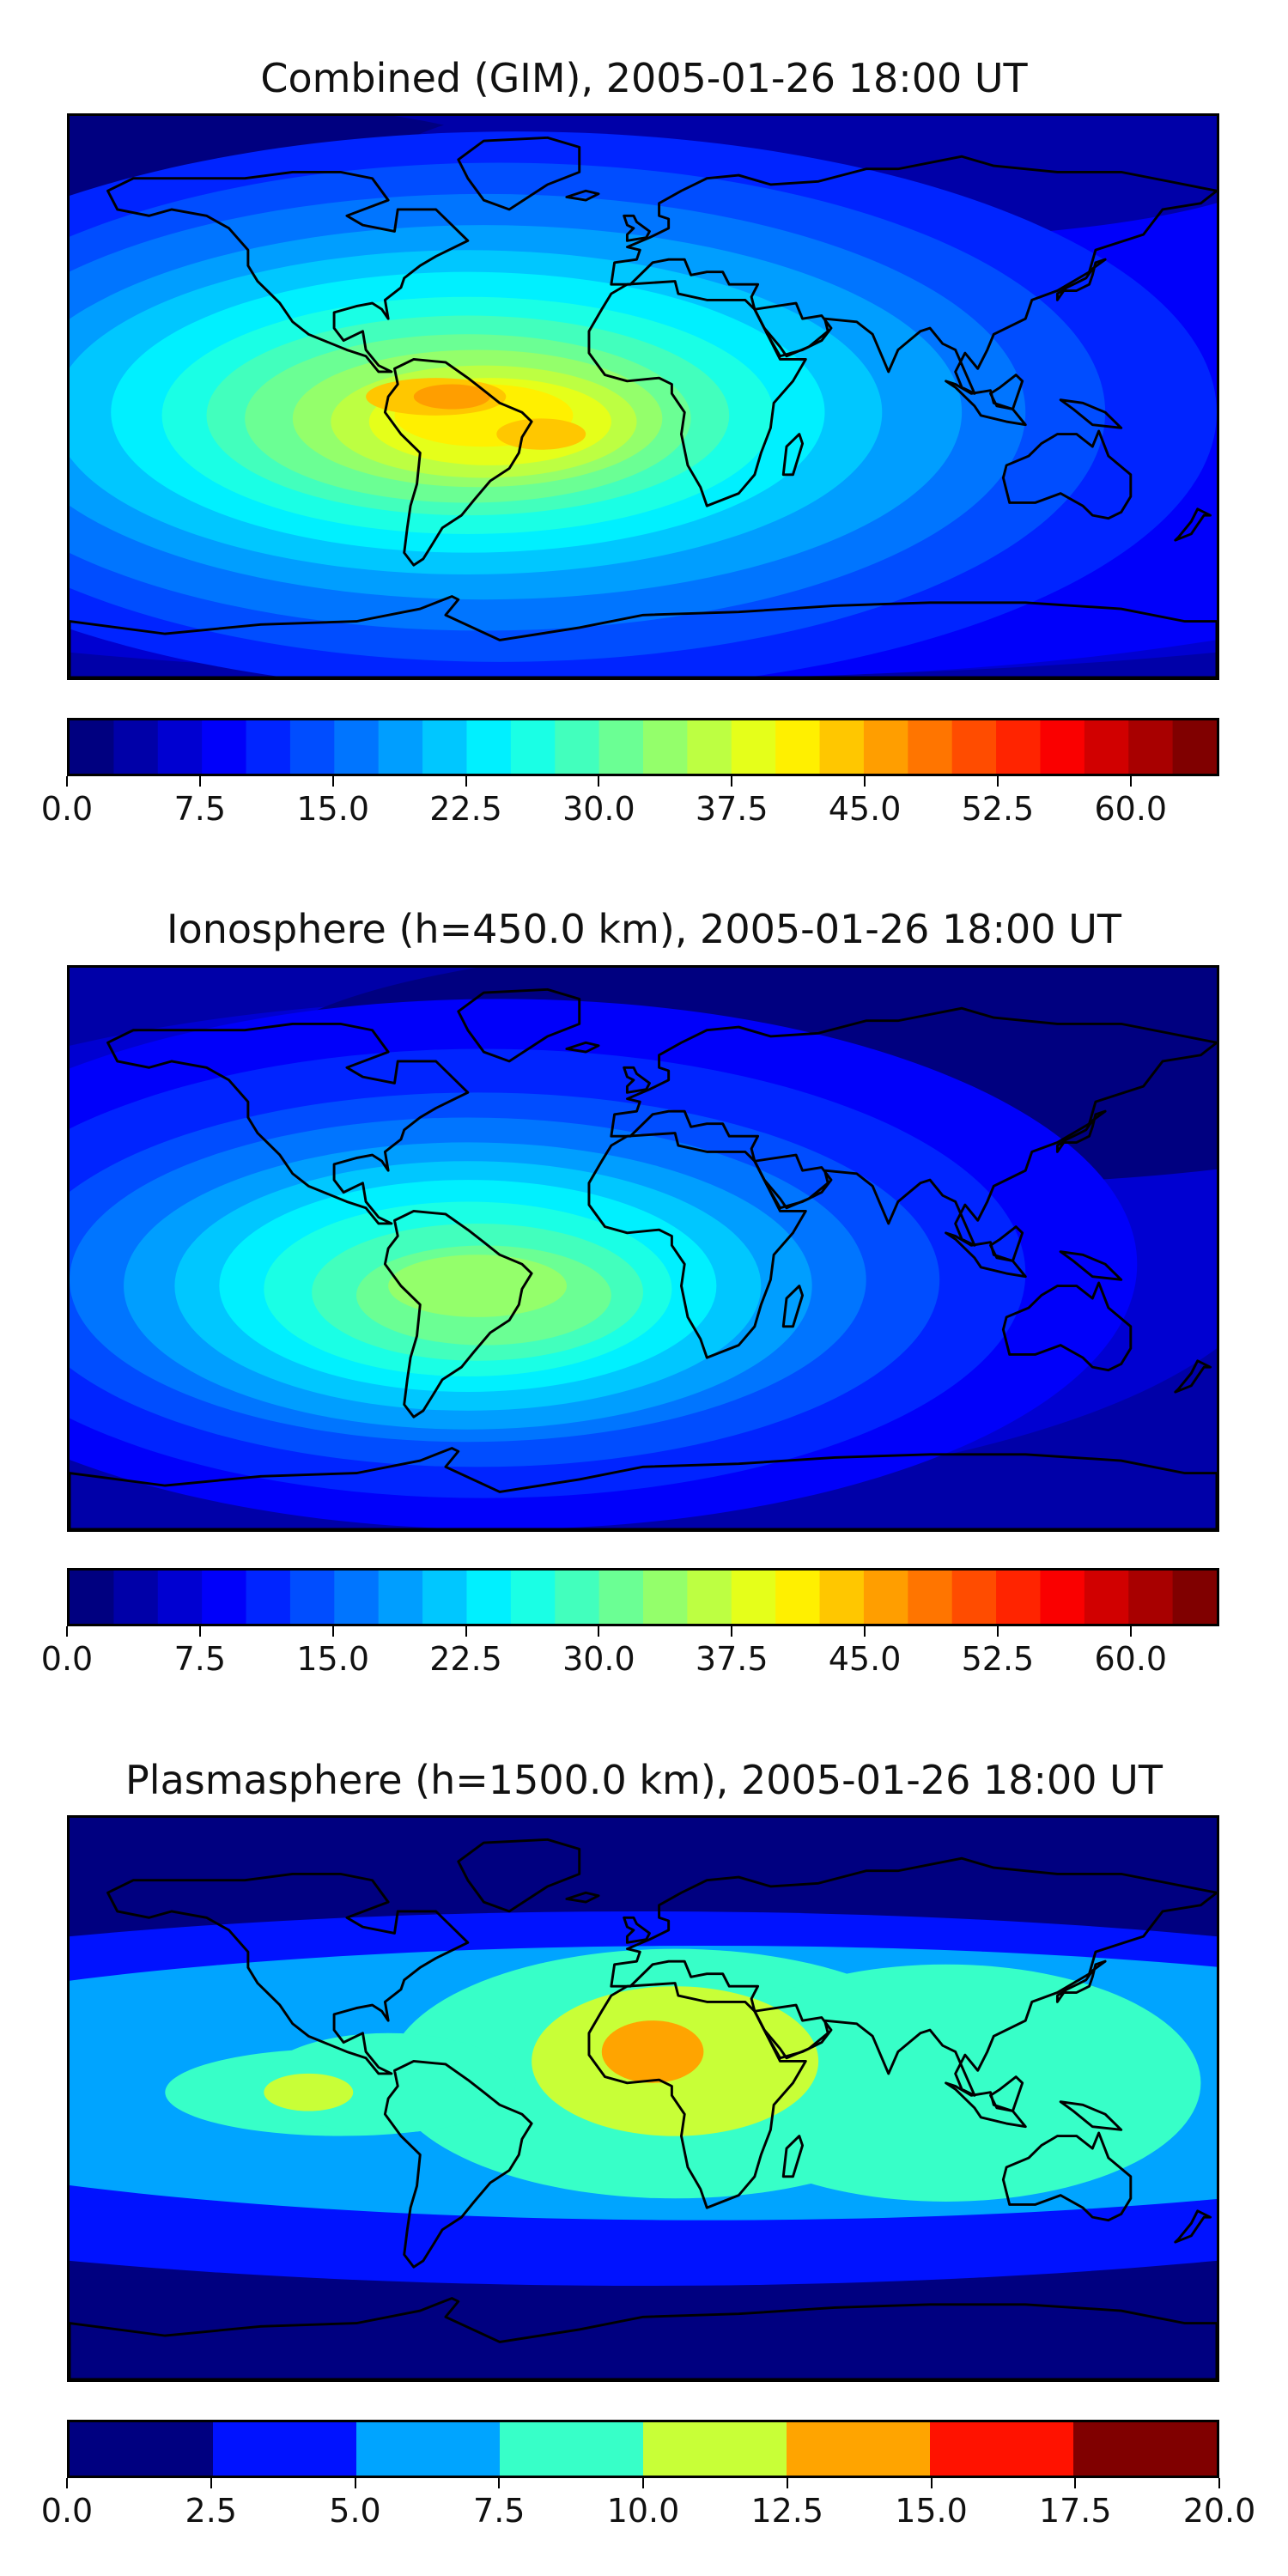 The height and width of the screenshot is (2576, 1288). Describe the element at coordinates (644, 78) in the screenshot. I see `panel-1-title: Combined (GIM), 2005-01-26 18:00 UT` at that location.